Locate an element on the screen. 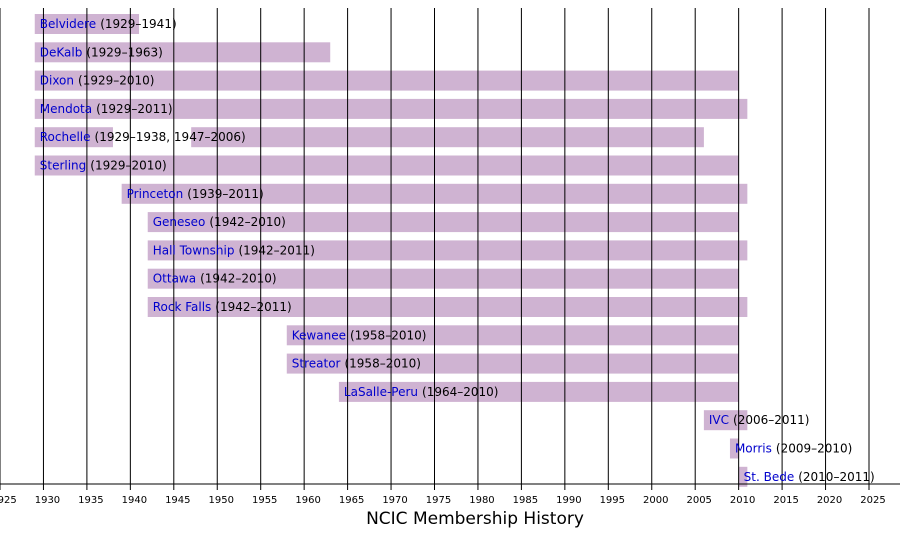 This screenshot has height=535, width=900. team-label: Sterling (1929–2010) is located at coordinates (103, 165).